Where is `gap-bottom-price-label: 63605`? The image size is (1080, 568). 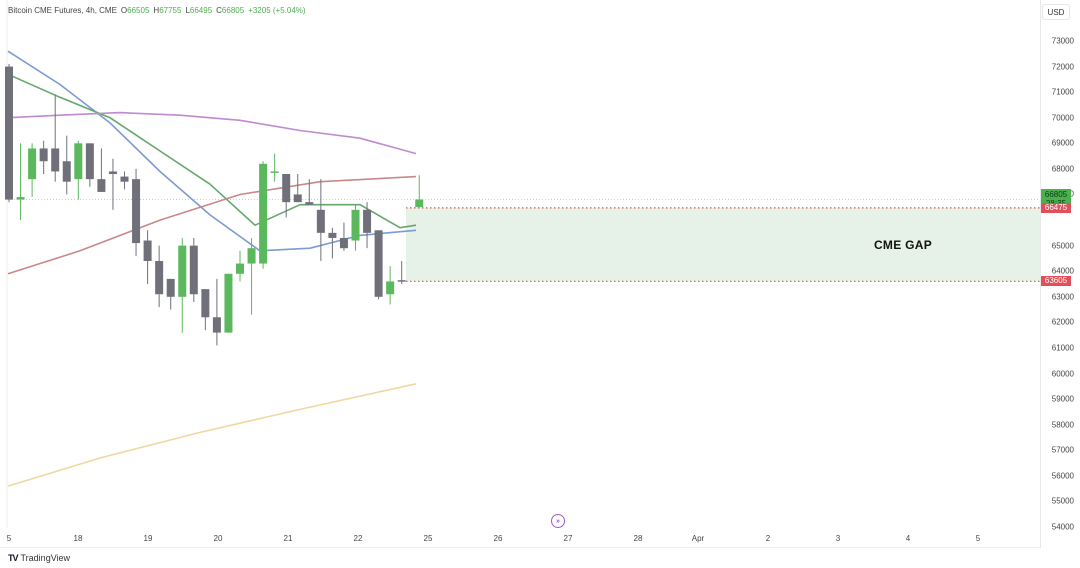 gap-bottom-price-label: 63605 is located at coordinates (1056, 281).